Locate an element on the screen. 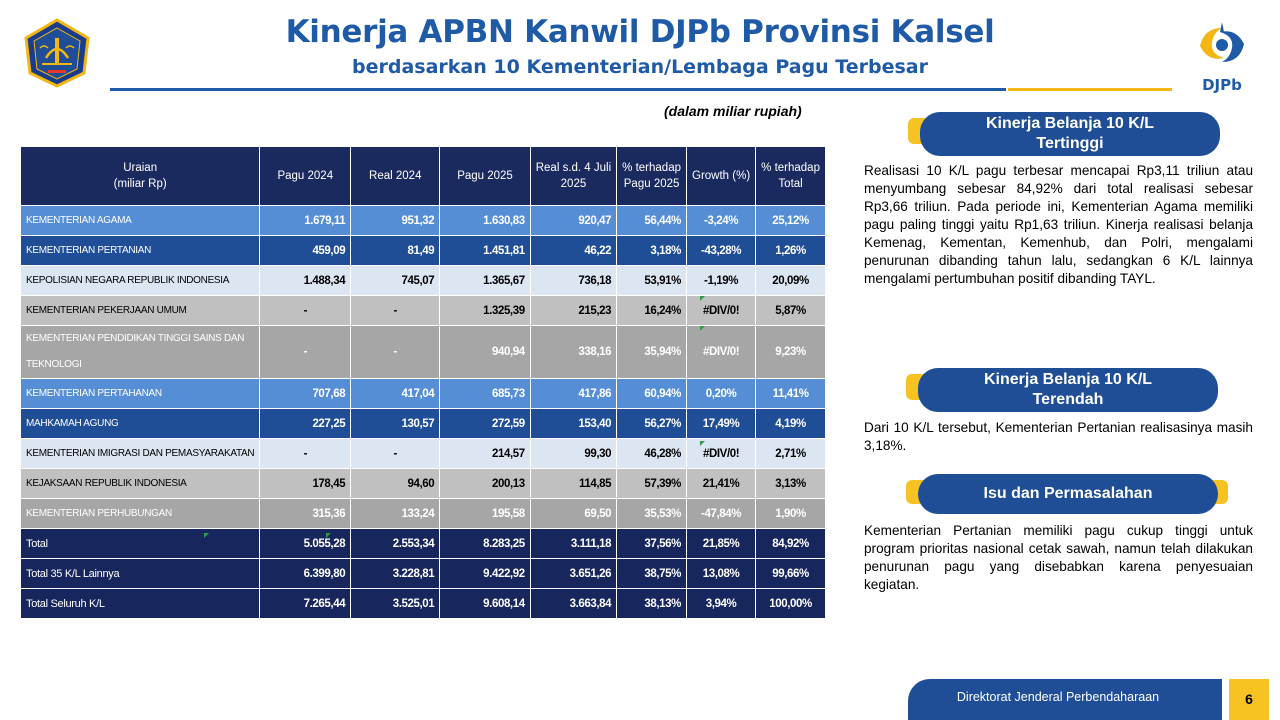 This screenshot has width=1280, height=720. cell-pagu-2024: 6.399,80 is located at coordinates (305, 573).